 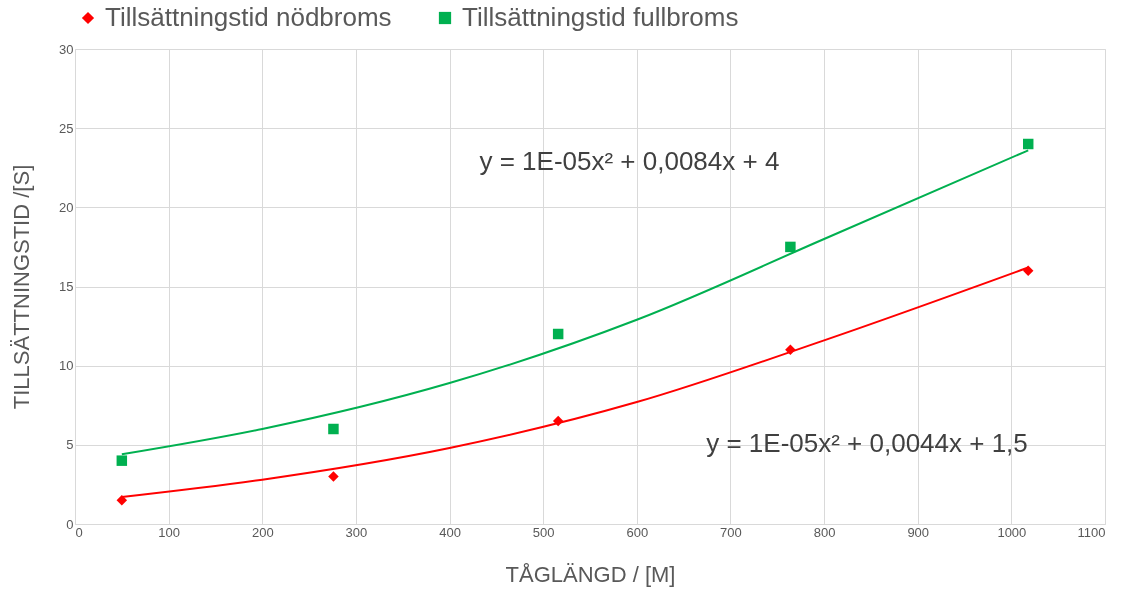 I want to click on y-tick-label: 25, so click(x=66, y=128).